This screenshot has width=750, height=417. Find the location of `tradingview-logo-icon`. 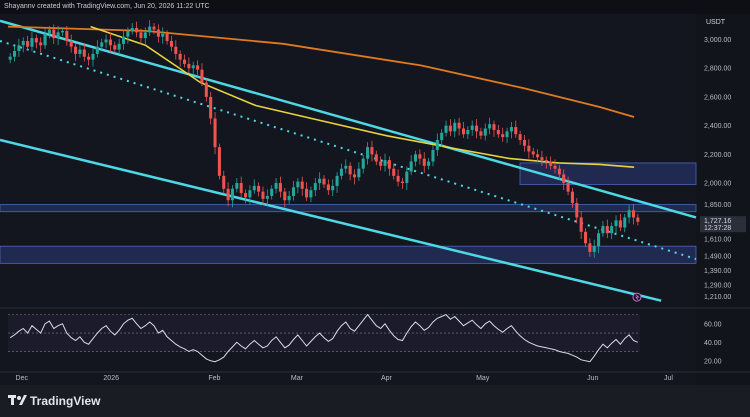

tradingview-logo-icon is located at coordinates (18, 400).